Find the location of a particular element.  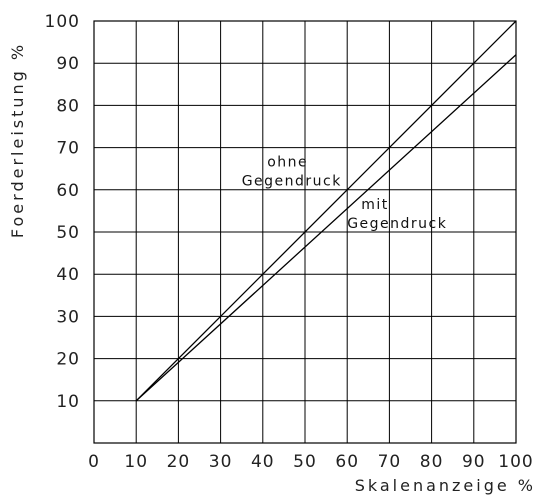

y-tick-label: 100 is located at coordinates (62, 22).